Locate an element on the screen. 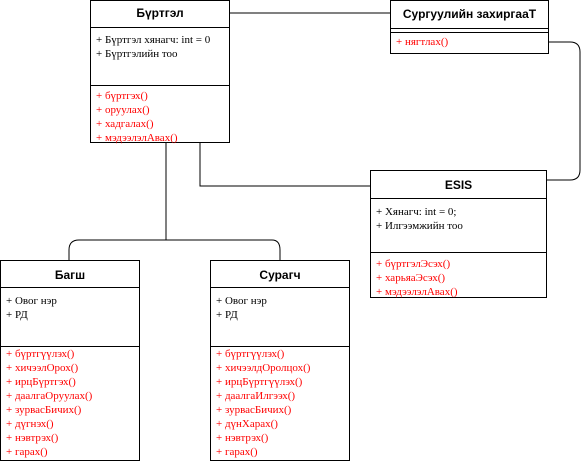 Image resolution: width=582 pixels, height=464 pixels. class-name: Сурагч is located at coordinates (280, 275).